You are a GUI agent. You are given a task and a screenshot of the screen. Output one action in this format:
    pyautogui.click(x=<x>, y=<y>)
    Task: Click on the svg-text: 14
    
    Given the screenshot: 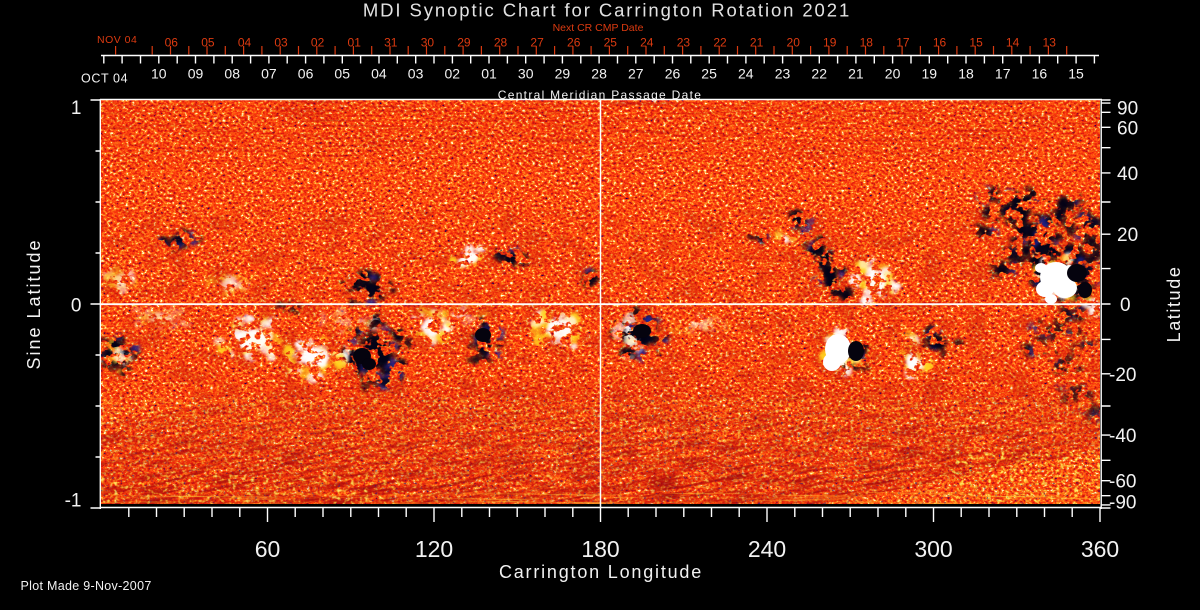 What is the action you would take?
    pyautogui.click(x=1013, y=43)
    